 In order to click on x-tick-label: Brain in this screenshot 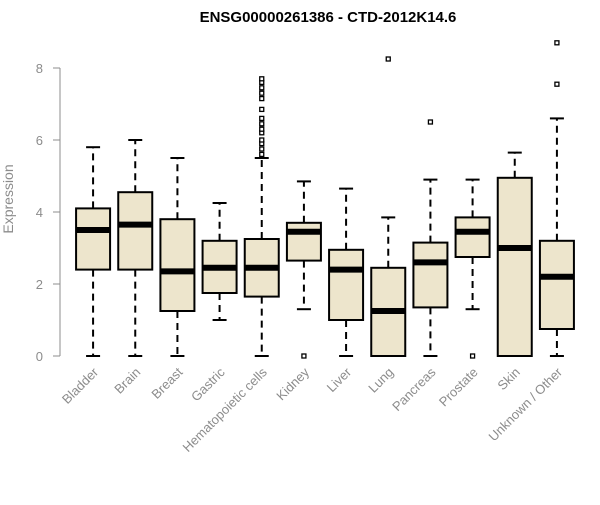, I will do `click(127, 381)`.